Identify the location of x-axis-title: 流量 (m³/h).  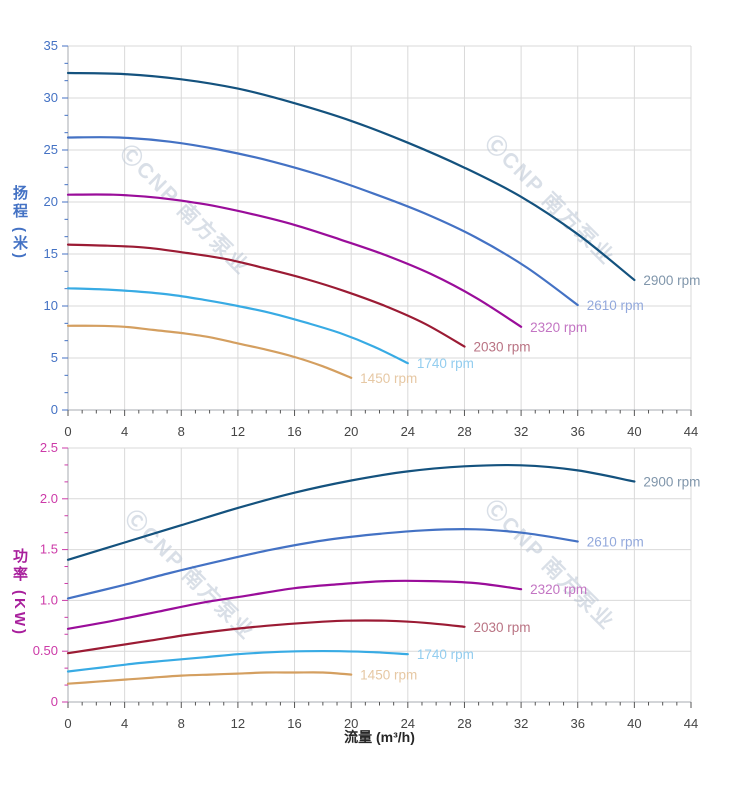
(379, 737).